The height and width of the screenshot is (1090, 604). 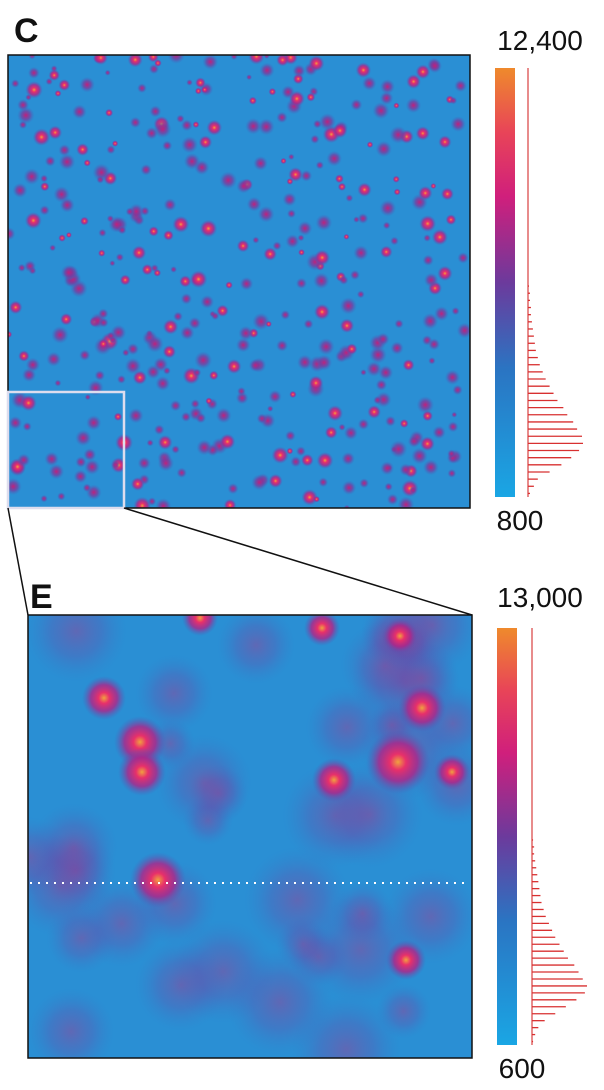 I want to click on colorbar-max-label: 13,000, so click(x=540, y=597).